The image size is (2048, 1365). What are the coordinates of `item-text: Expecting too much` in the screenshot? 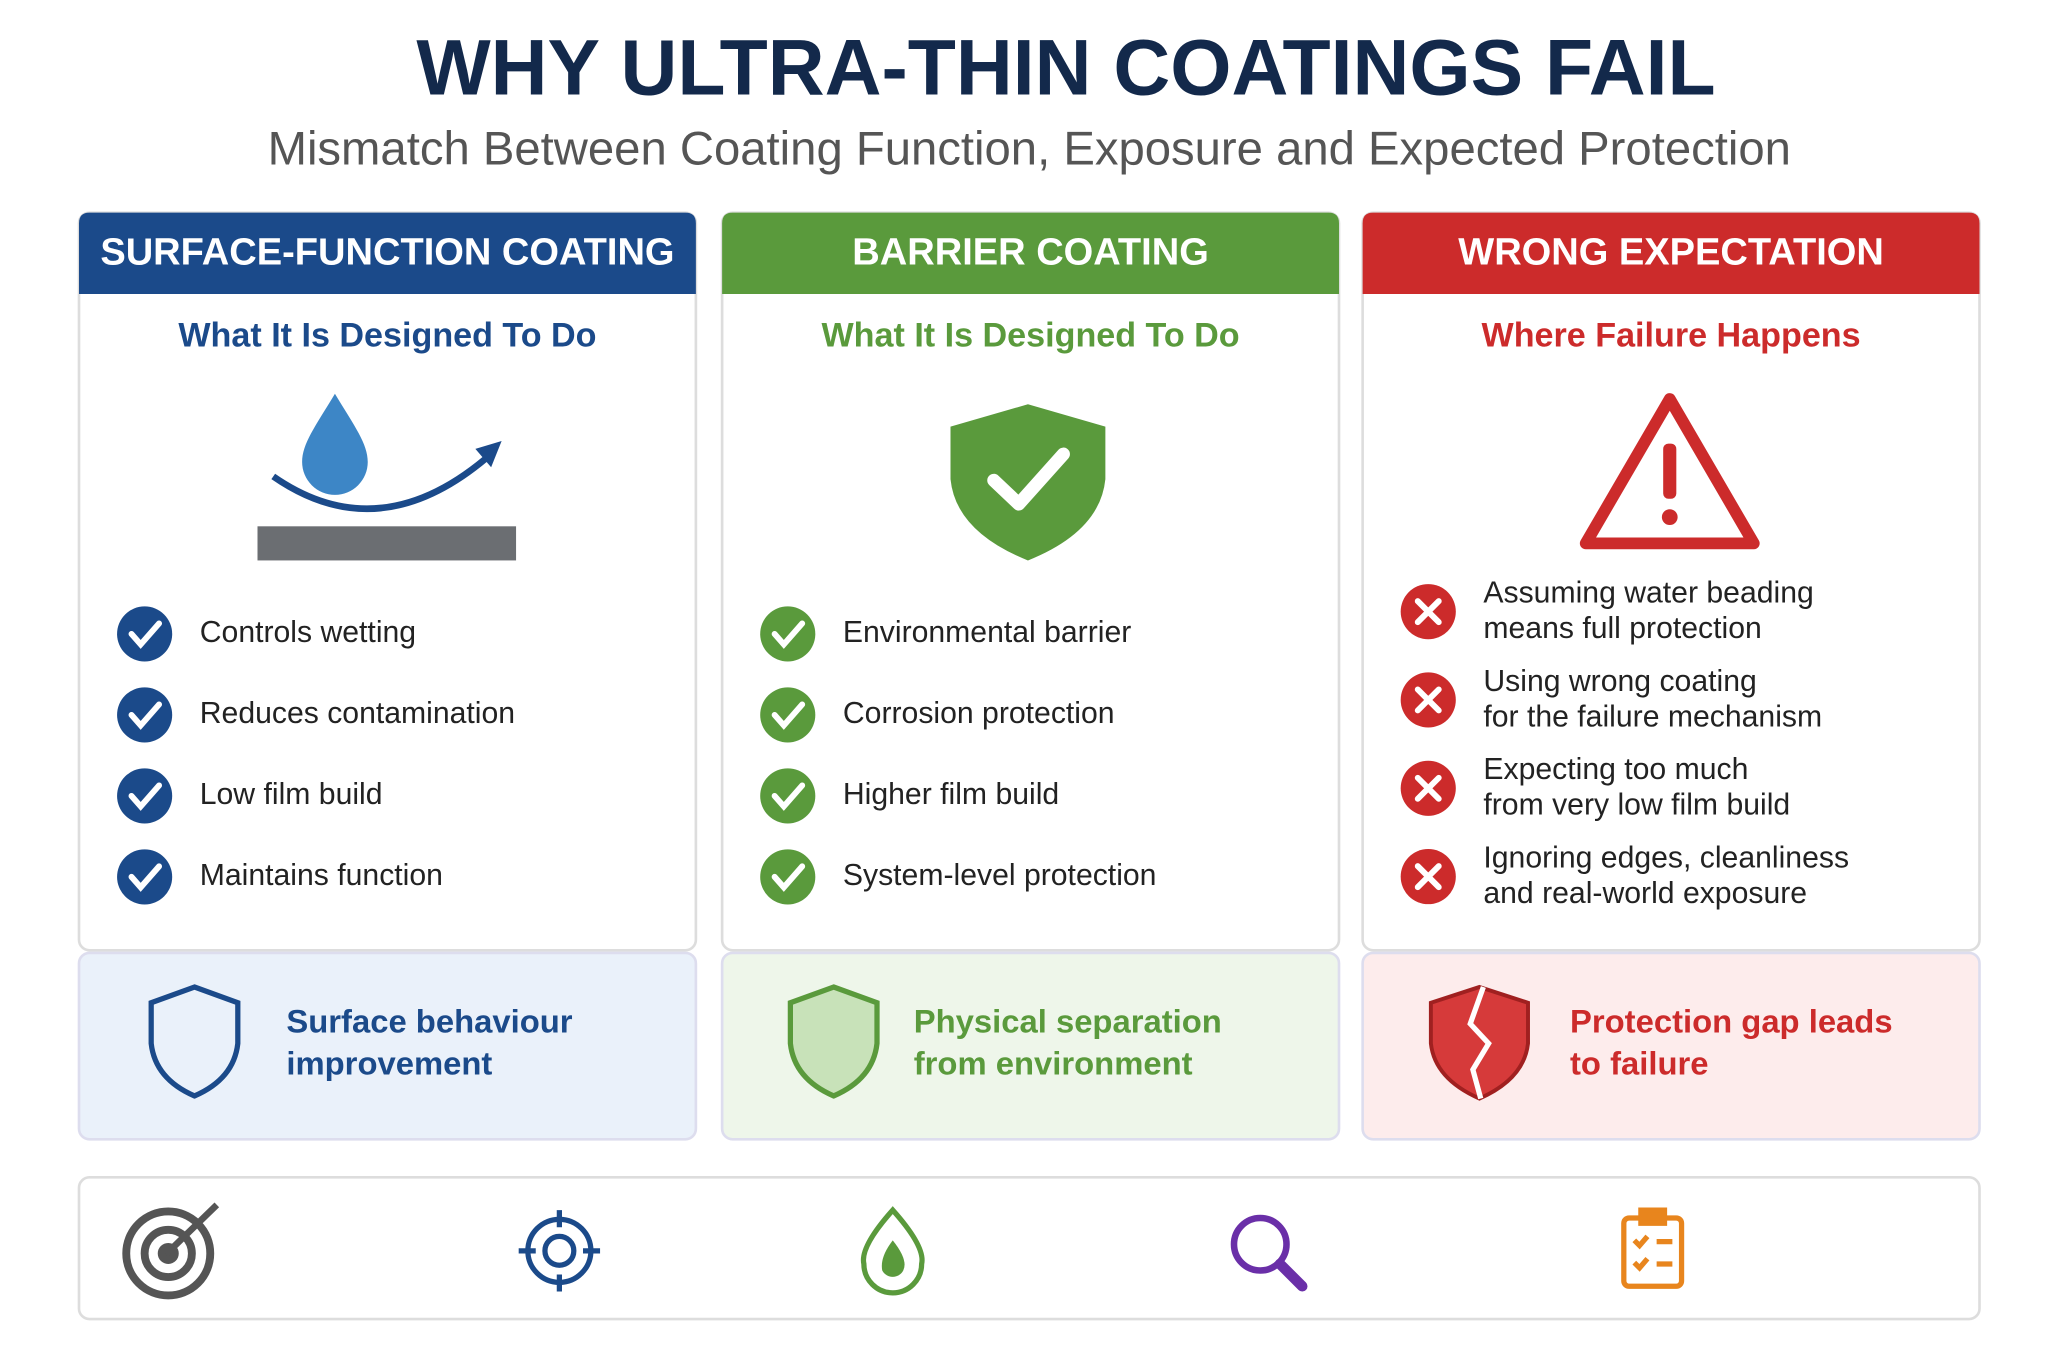 It's located at (1615, 769).